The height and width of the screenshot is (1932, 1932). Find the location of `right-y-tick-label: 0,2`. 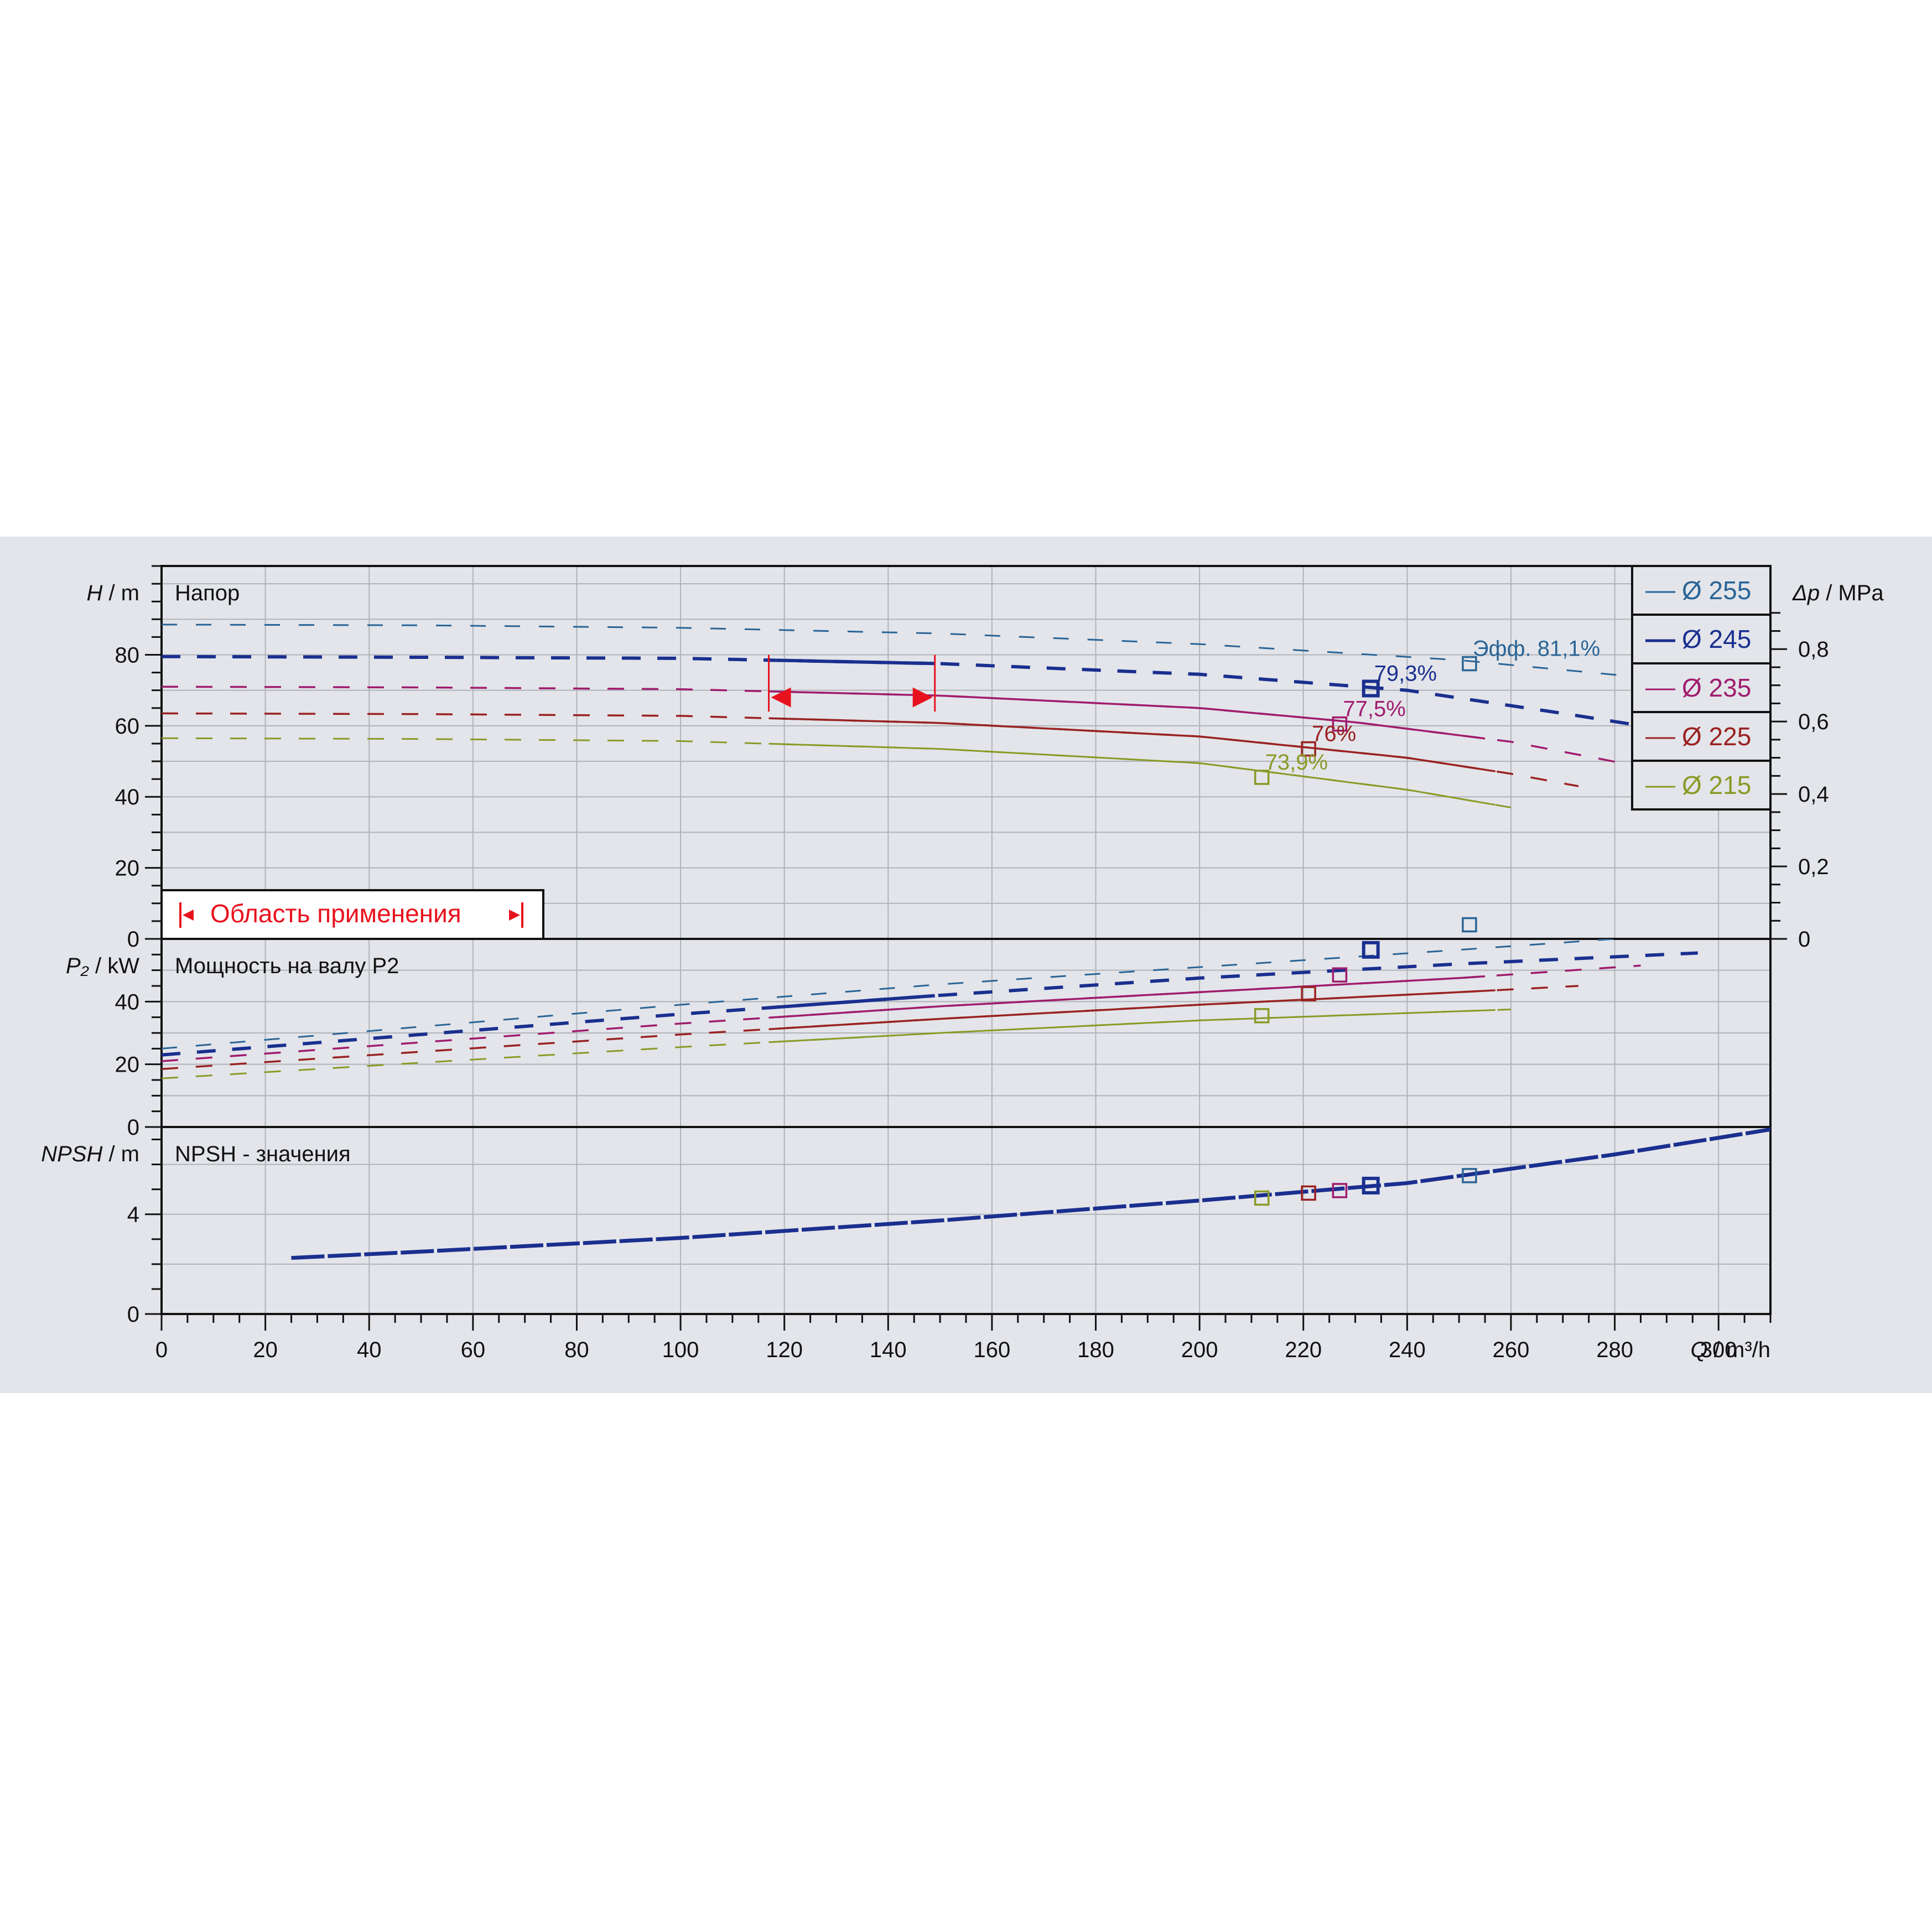

right-y-tick-label: 0,2 is located at coordinates (1813, 867).